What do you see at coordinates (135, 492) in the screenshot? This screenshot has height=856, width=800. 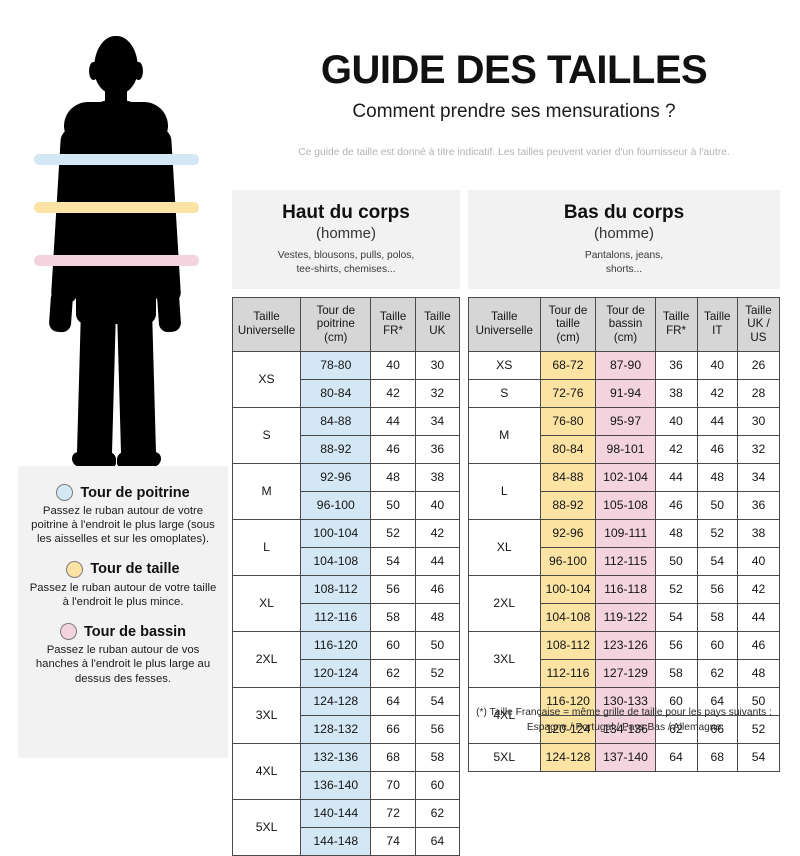 I see `legend-label-chest: Tour de poitrine` at bounding box center [135, 492].